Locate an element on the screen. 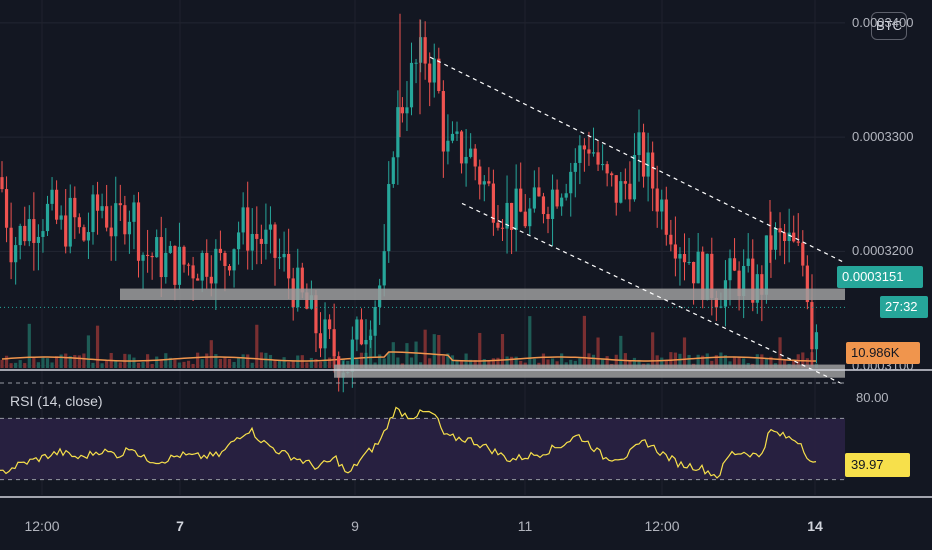  time-tick-label: 14 is located at coordinates (815, 526).